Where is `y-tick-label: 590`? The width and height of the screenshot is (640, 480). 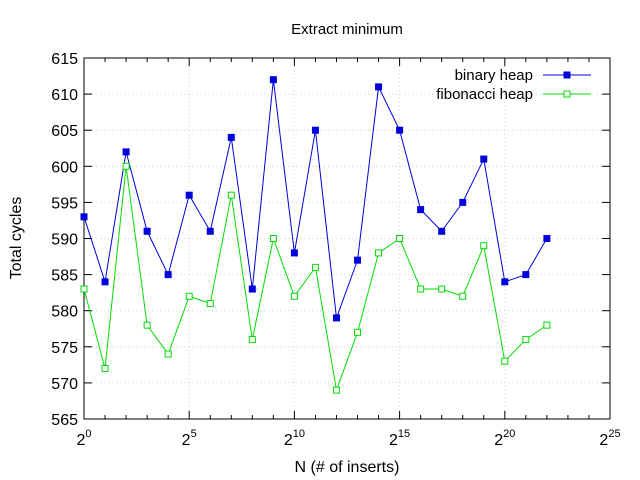
y-tick-label: 590 is located at coordinates (64, 240).